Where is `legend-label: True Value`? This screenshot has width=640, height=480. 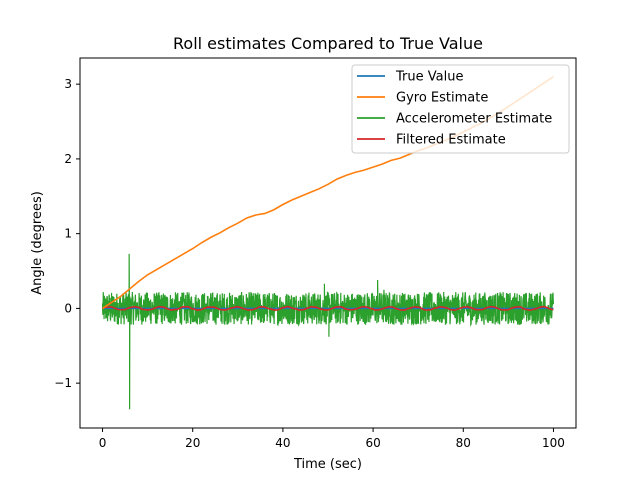 legend-label: True Value is located at coordinates (429, 77).